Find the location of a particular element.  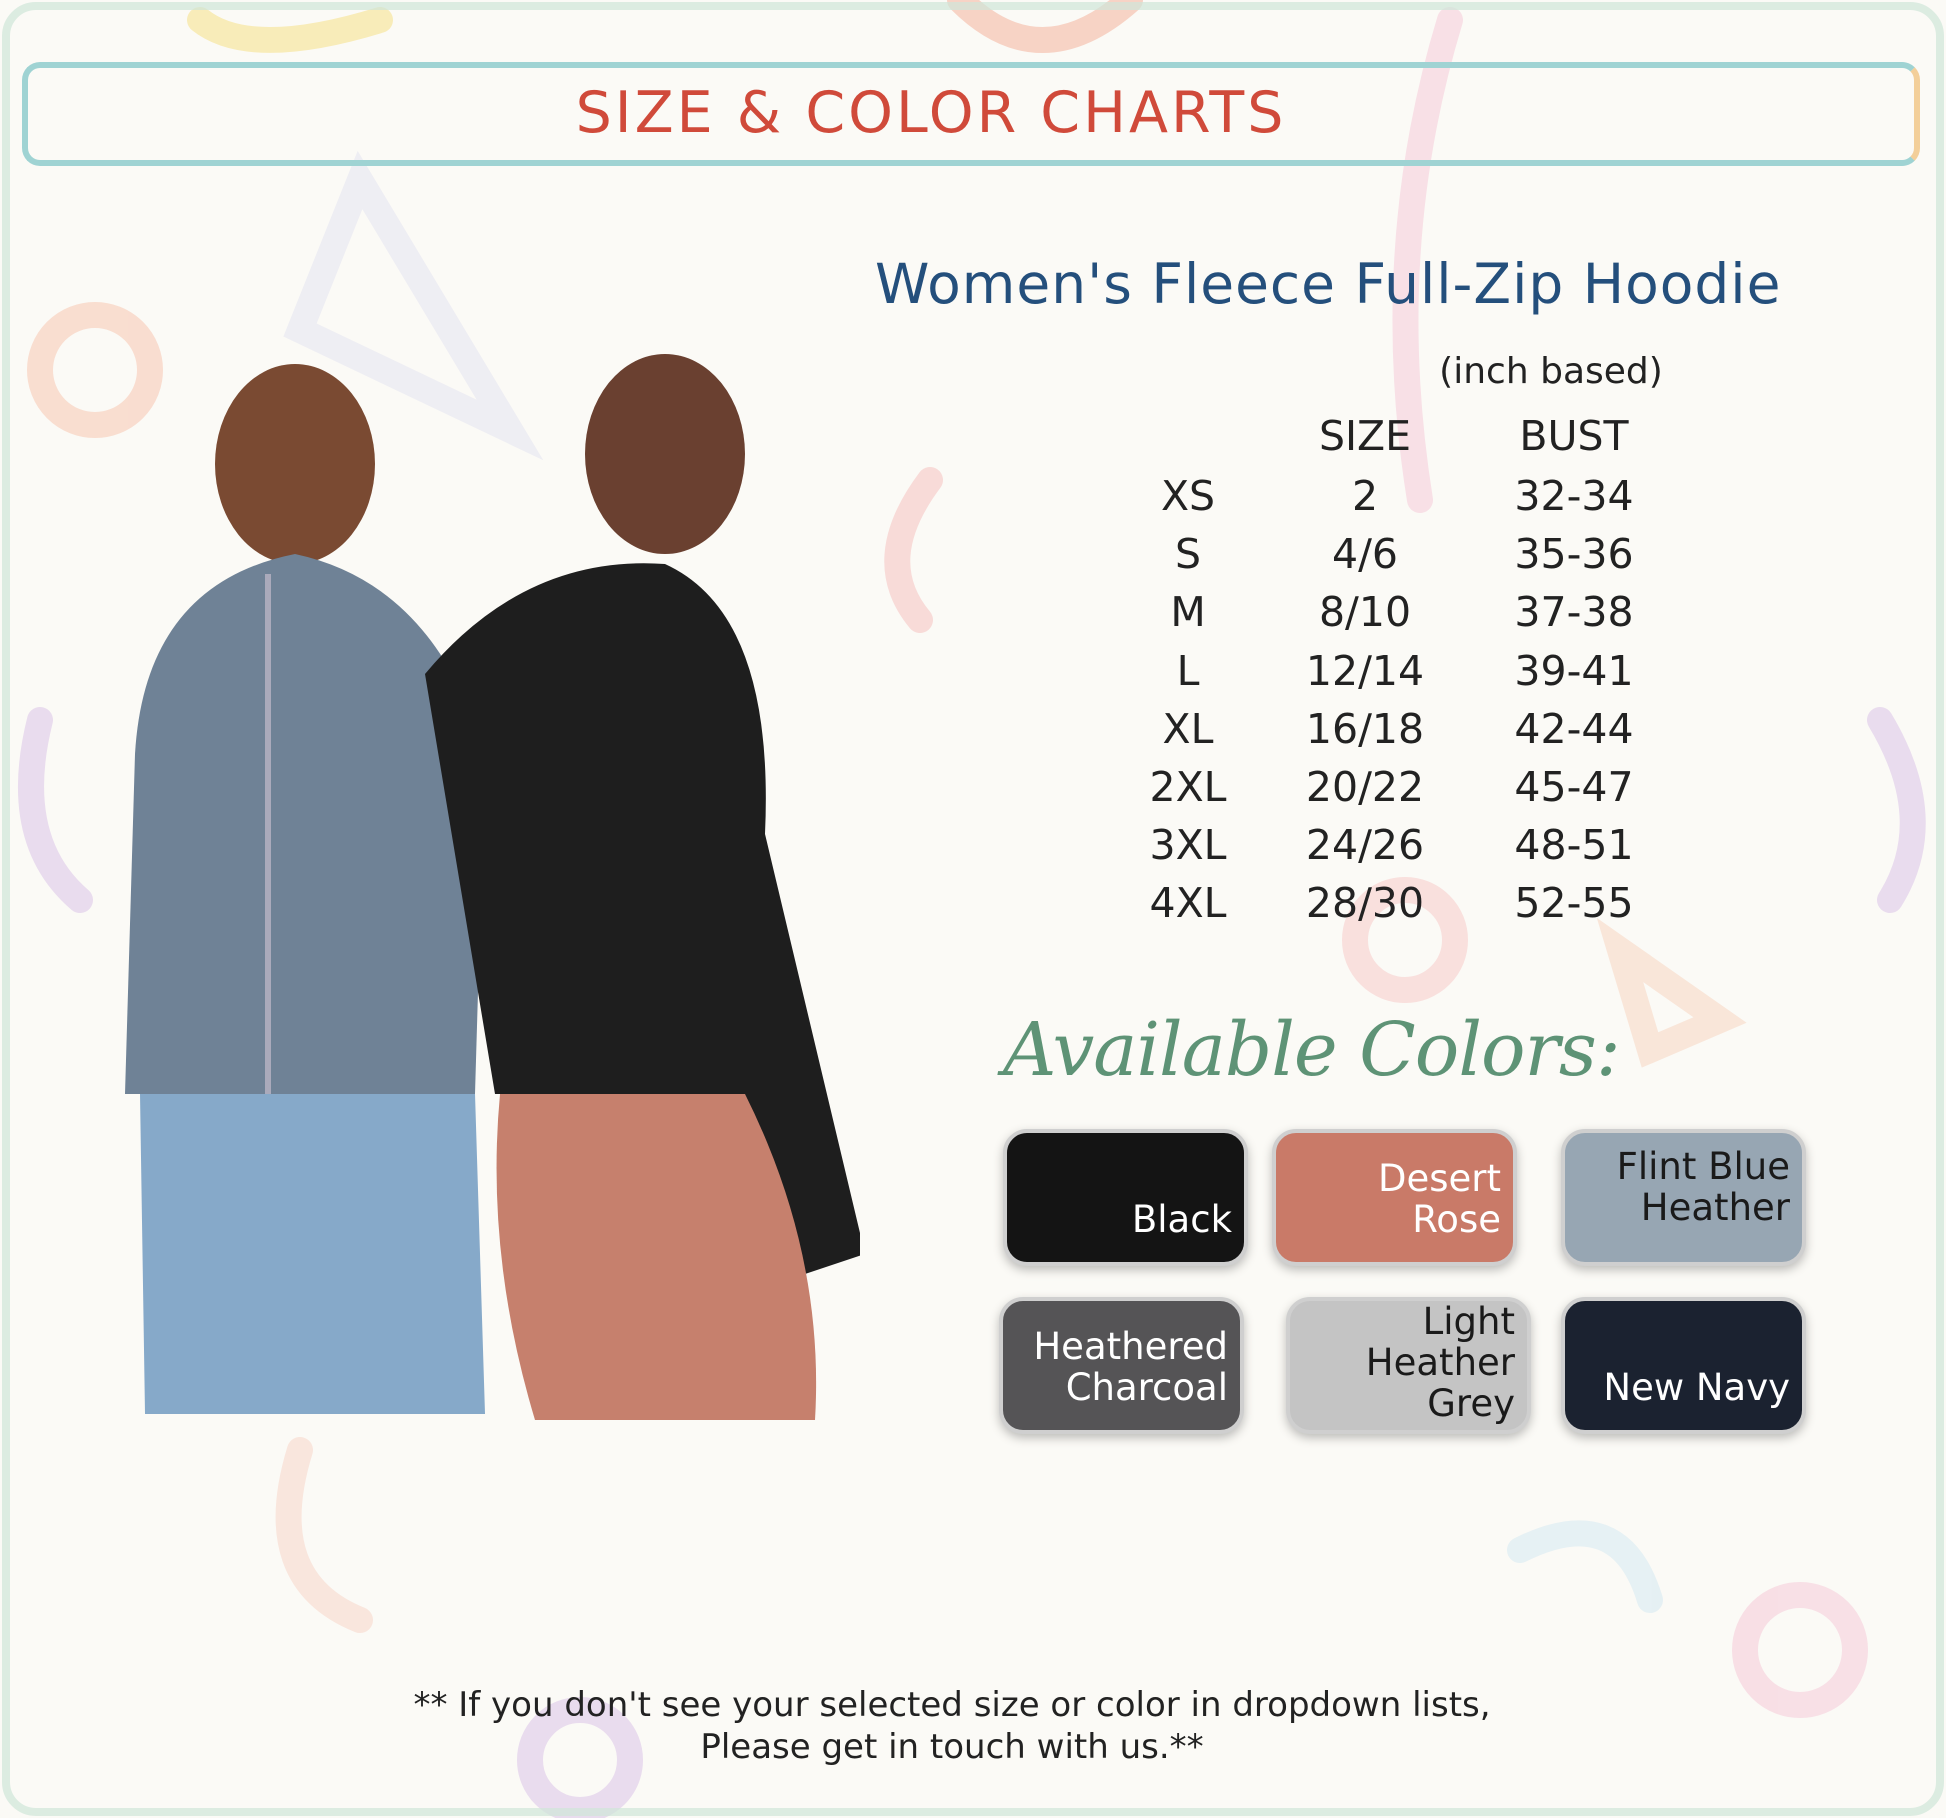

color-swatch: Light Heather Grey is located at coordinates (1408, 1365).